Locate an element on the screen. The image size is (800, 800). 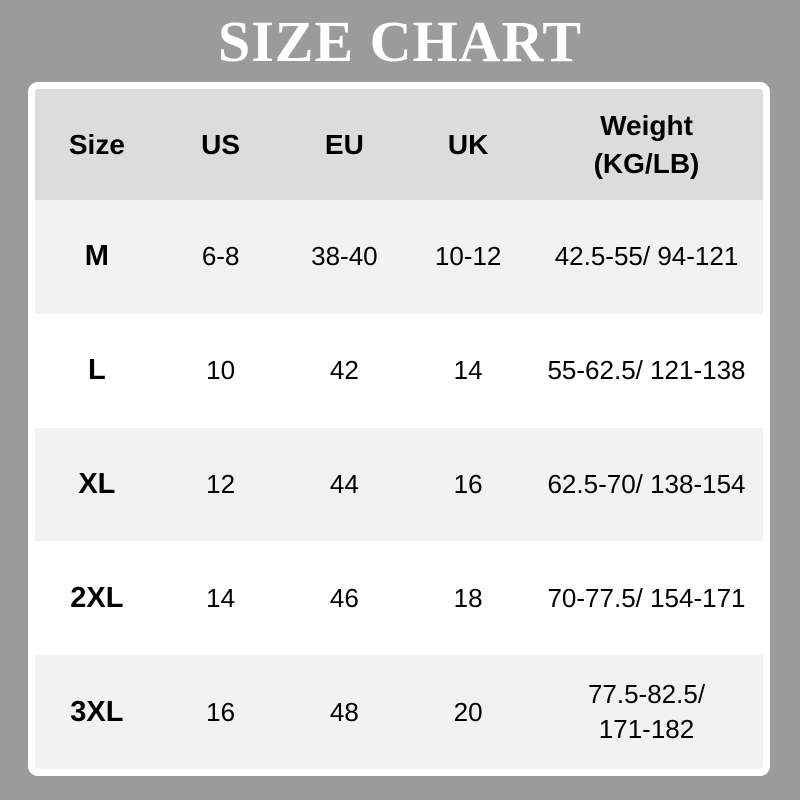
weight-cell: 42.5-55/ 94-121 is located at coordinates (646, 256).